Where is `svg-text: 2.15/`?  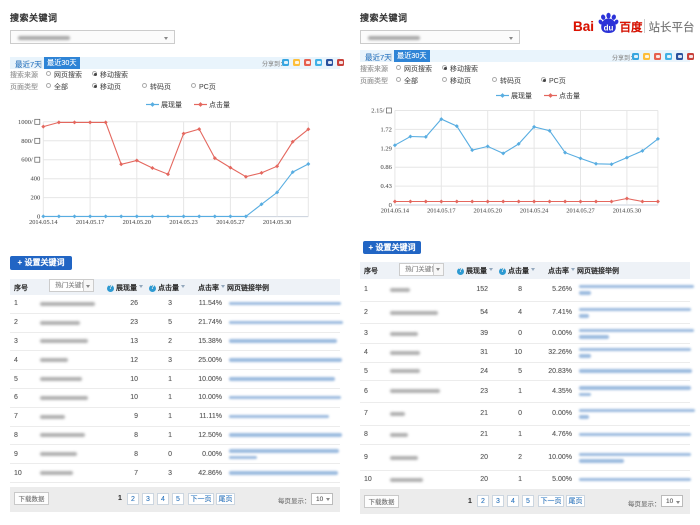
svg-text: 2.15/ is located at coordinates (377, 111).